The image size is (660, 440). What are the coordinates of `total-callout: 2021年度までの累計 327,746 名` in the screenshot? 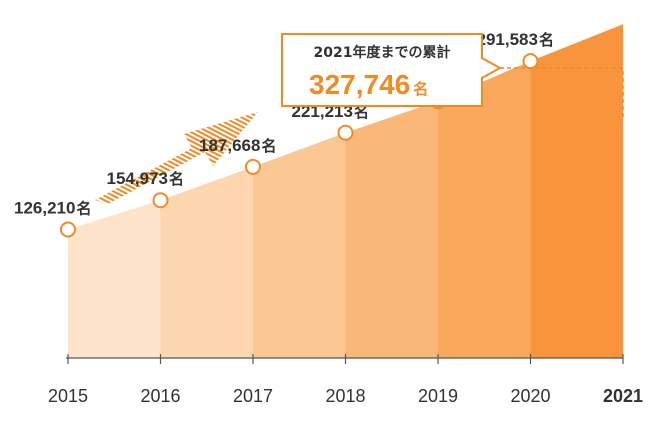 It's located at (452, 76).